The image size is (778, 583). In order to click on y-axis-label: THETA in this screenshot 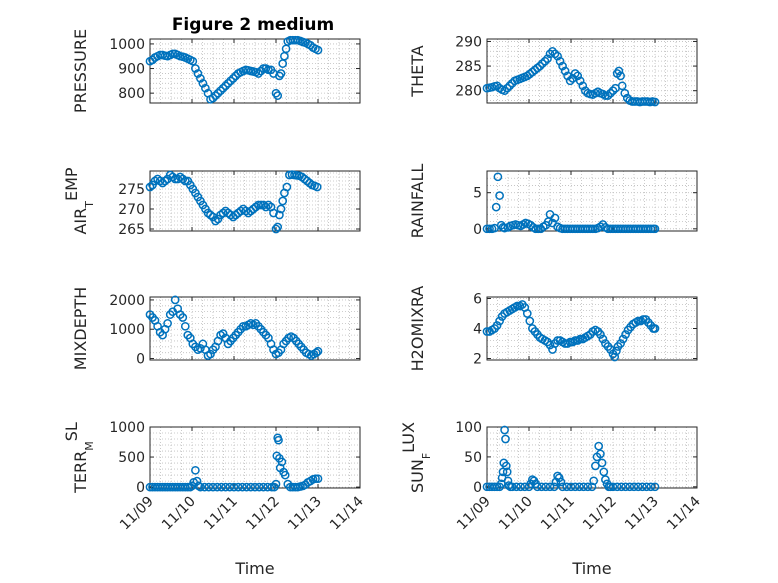, I will do `click(417, 71)`.